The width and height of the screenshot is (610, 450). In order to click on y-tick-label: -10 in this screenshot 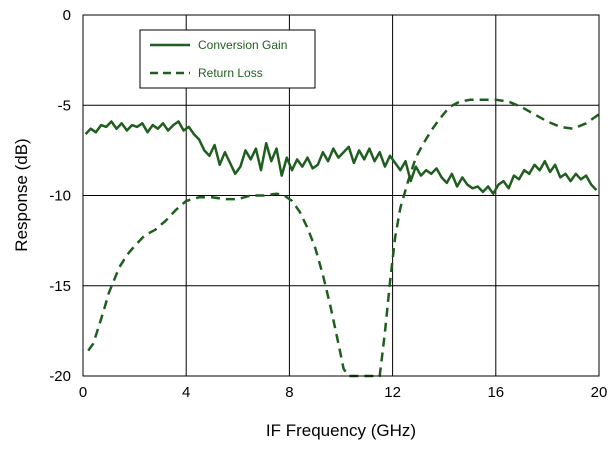, I will do `click(60, 196)`.